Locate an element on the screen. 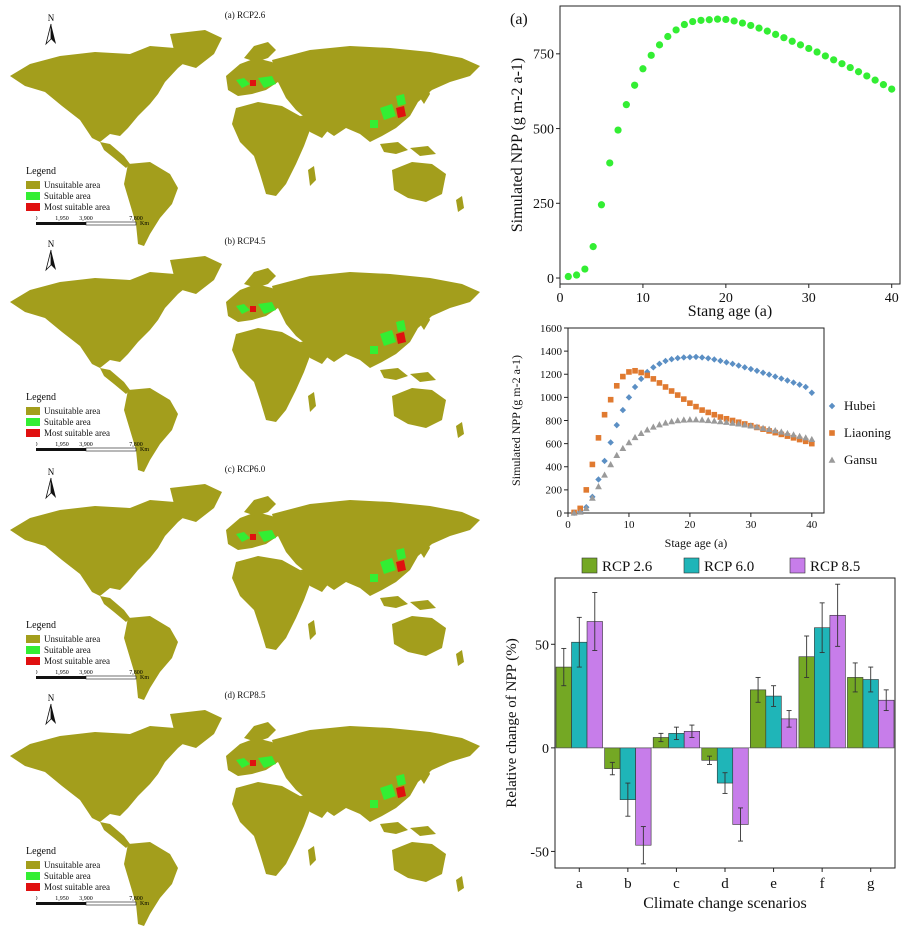  legend-label: Gansu is located at coordinates (861, 459).